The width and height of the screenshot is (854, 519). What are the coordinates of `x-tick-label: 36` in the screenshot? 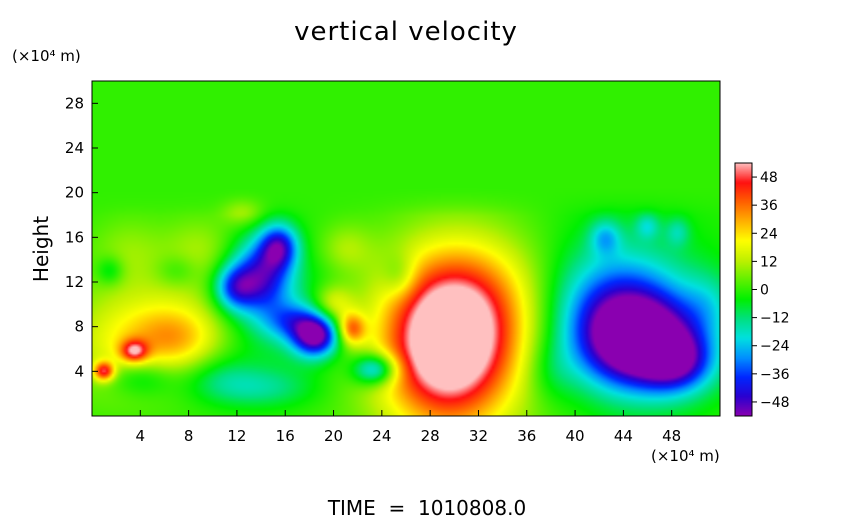 It's located at (526, 436).